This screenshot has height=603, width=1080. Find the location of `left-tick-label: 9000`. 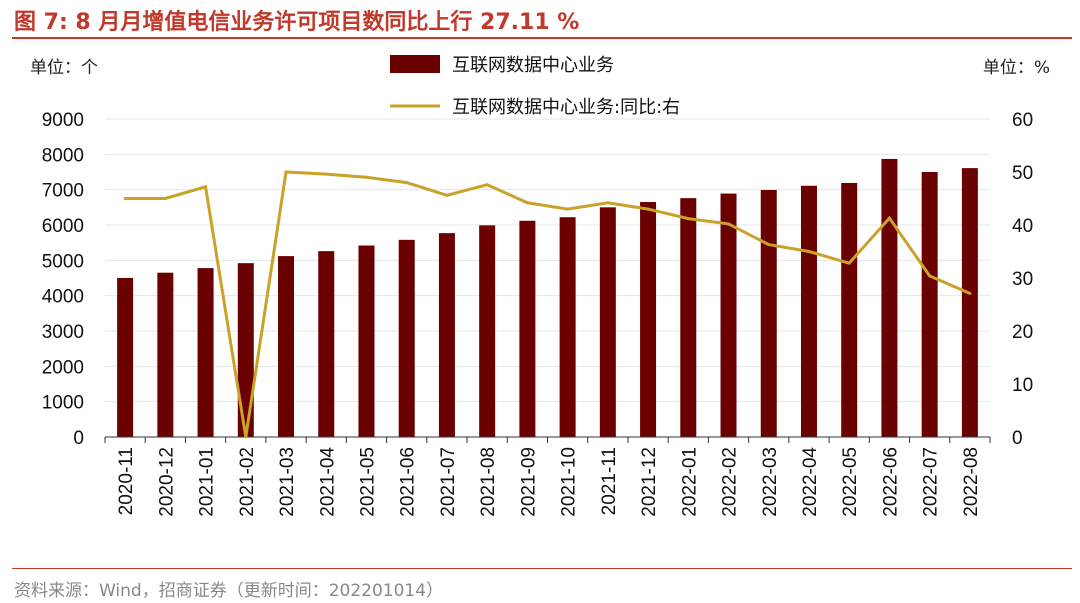

left-tick-label: 9000 is located at coordinates (63, 120).